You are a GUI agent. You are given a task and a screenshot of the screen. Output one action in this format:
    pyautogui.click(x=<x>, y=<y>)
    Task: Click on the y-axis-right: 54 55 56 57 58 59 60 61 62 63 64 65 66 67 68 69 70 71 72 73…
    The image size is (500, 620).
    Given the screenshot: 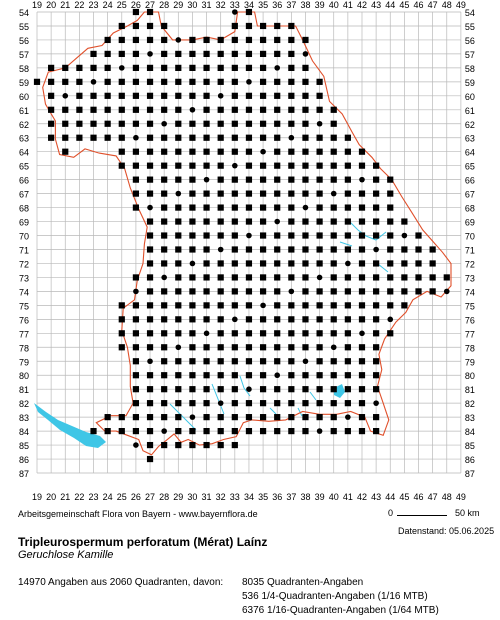 What is the action you would take?
    pyautogui.click(x=470, y=243)
    